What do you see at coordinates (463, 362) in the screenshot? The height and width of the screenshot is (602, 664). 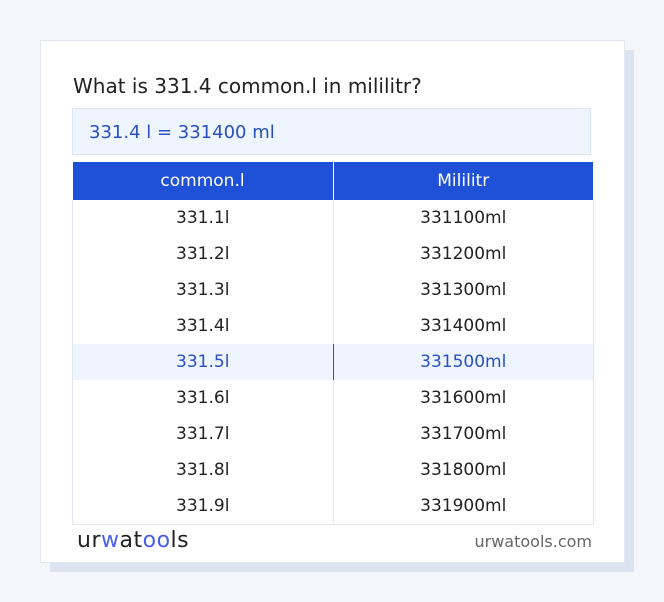 I see `mililitr-cell: 331500ml` at bounding box center [463, 362].